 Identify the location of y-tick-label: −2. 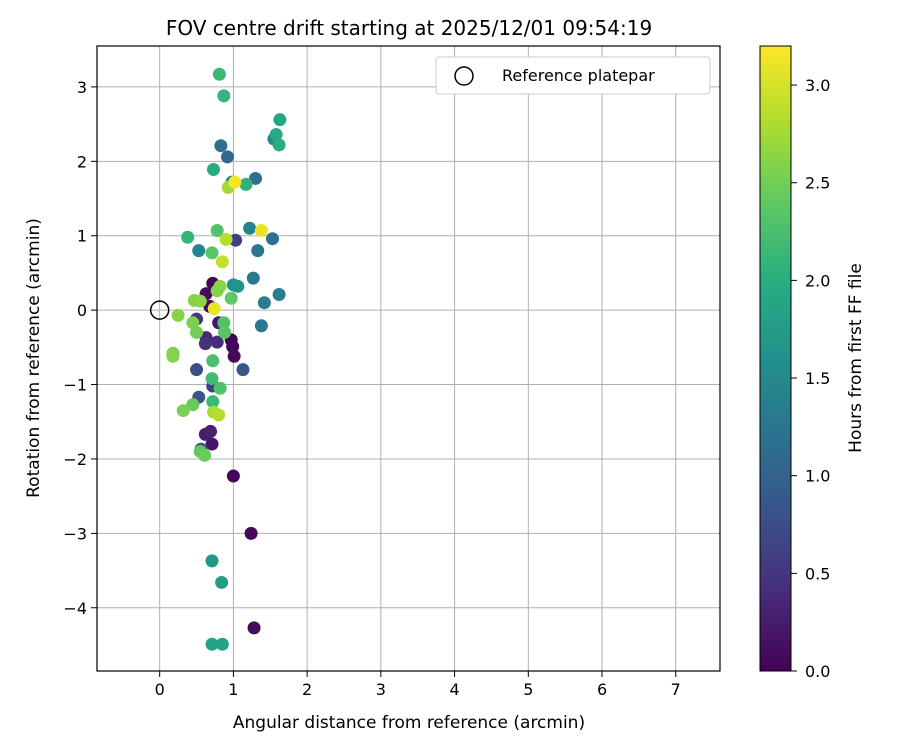
(75, 459).